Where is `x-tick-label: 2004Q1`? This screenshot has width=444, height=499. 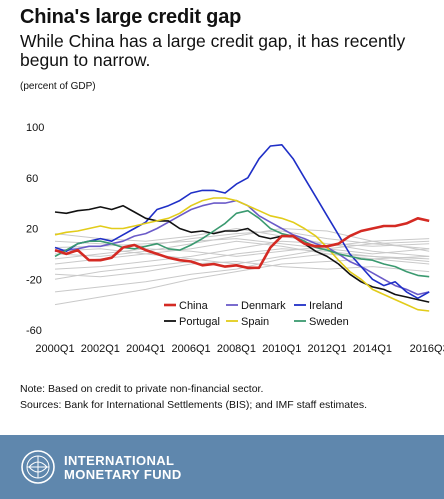 x-tick-label: 2004Q1 is located at coordinates (145, 349).